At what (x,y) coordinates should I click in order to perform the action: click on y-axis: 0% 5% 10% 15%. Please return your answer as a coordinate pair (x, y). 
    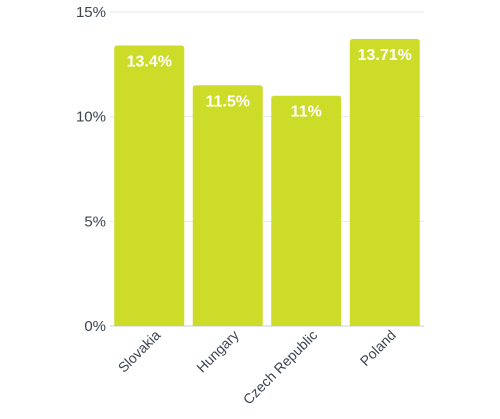
    Looking at the image, I should click on (91, 169).